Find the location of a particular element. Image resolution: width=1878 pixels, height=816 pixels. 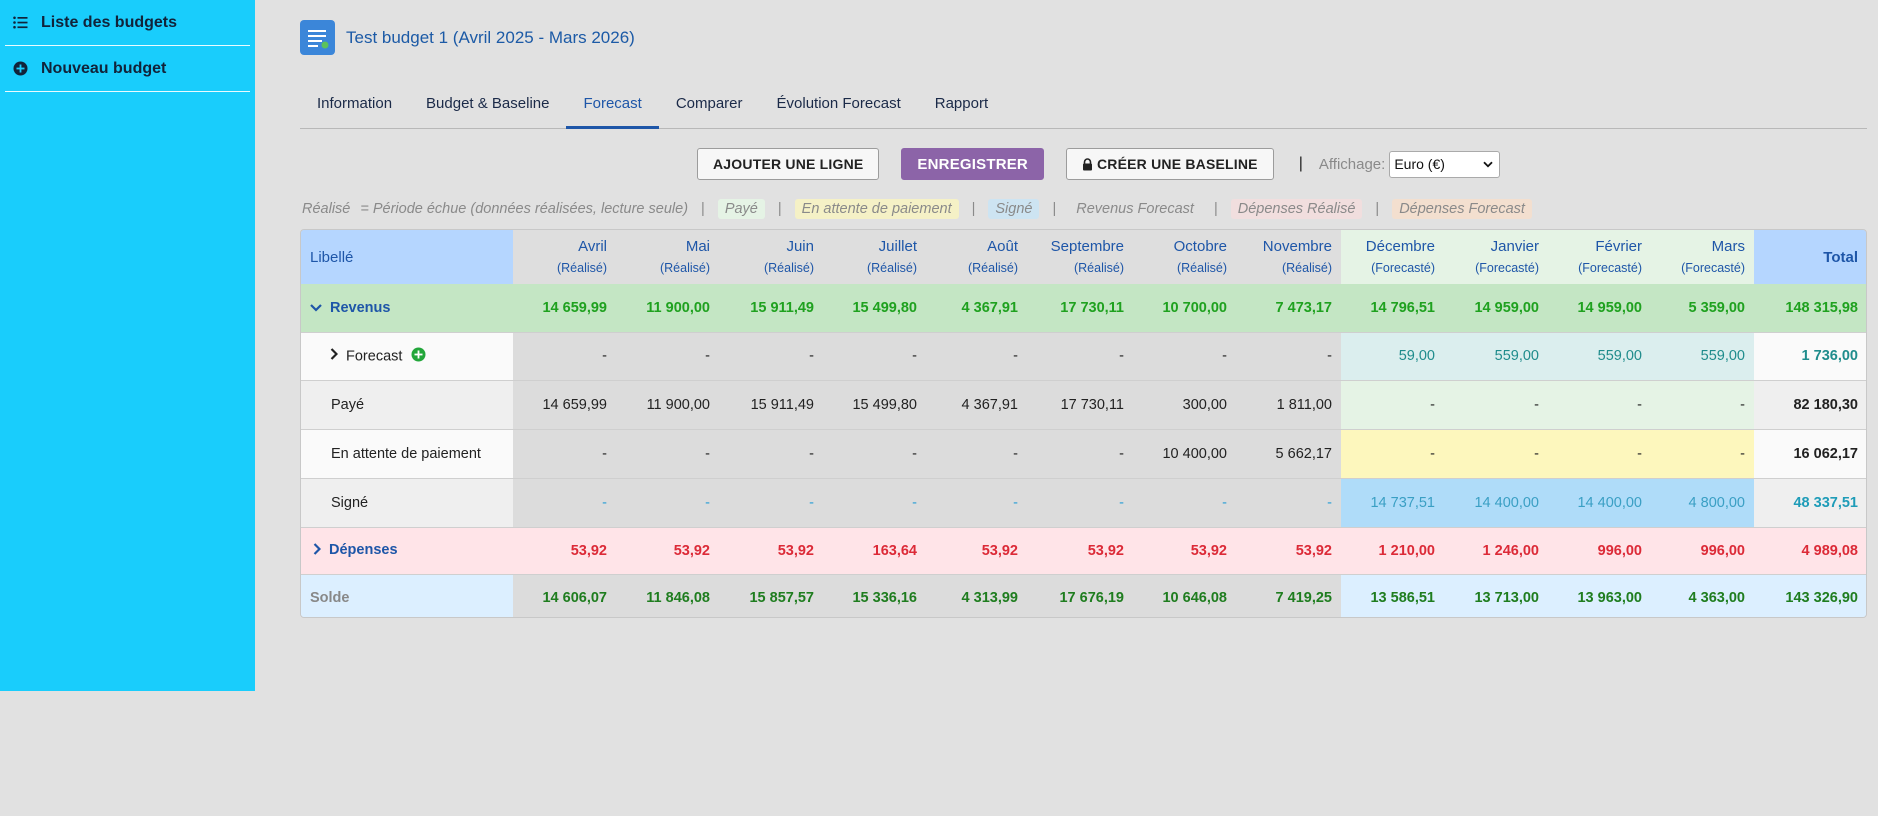

create-baseline-label: CRÉER UNE BASELINE is located at coordinates (1177, 164).